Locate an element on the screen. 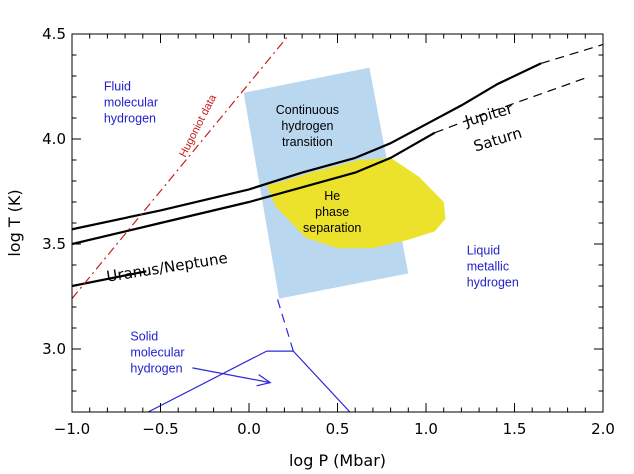  region-he-phase-separation is located at coordinates (356, 203).